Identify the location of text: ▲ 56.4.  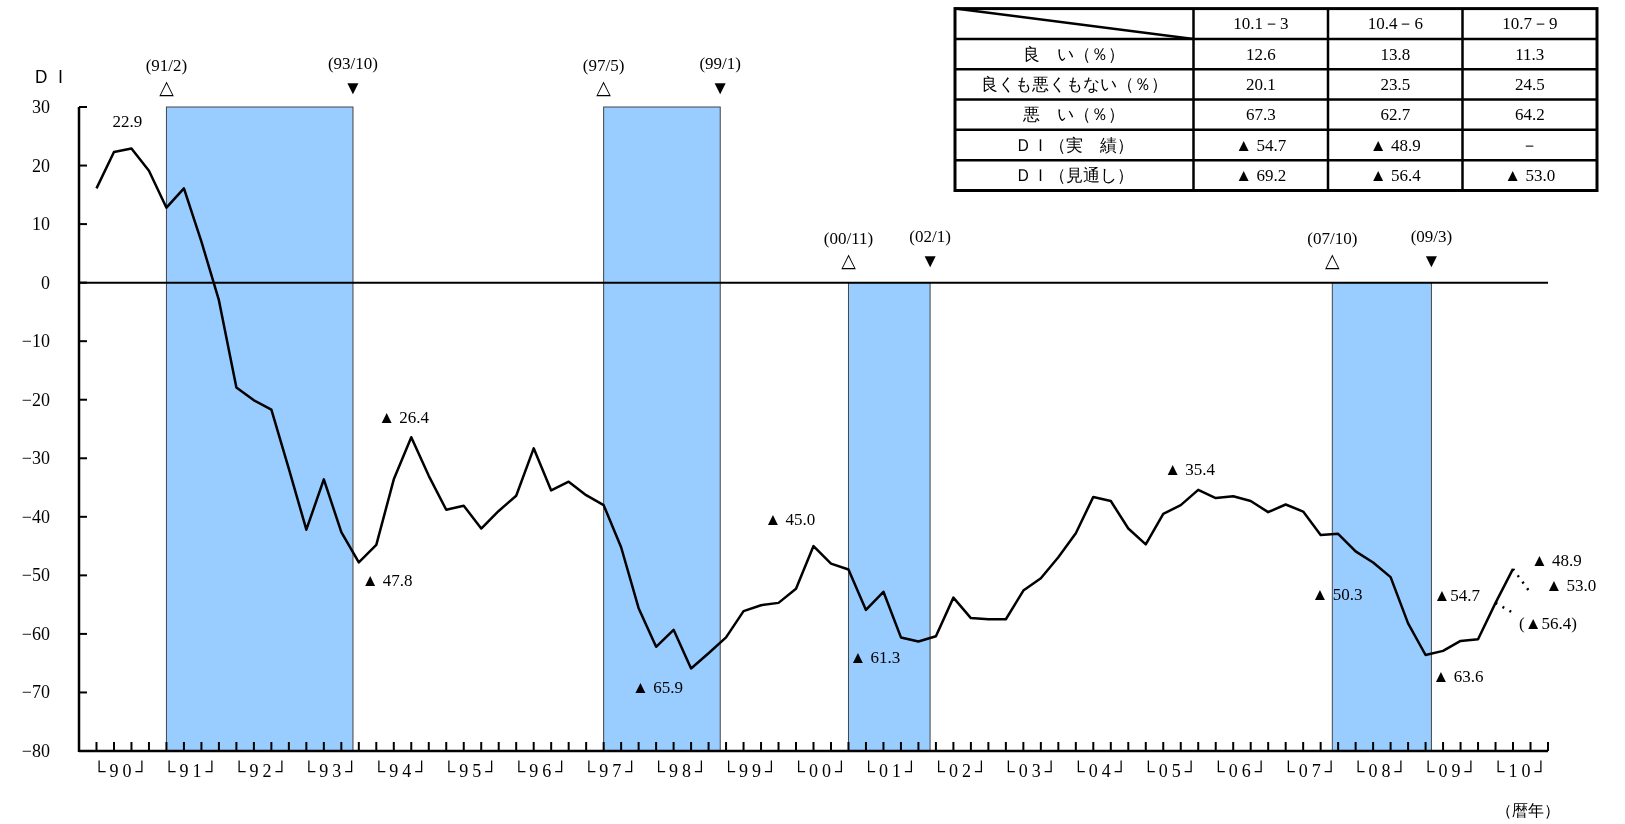
(1395, 175).